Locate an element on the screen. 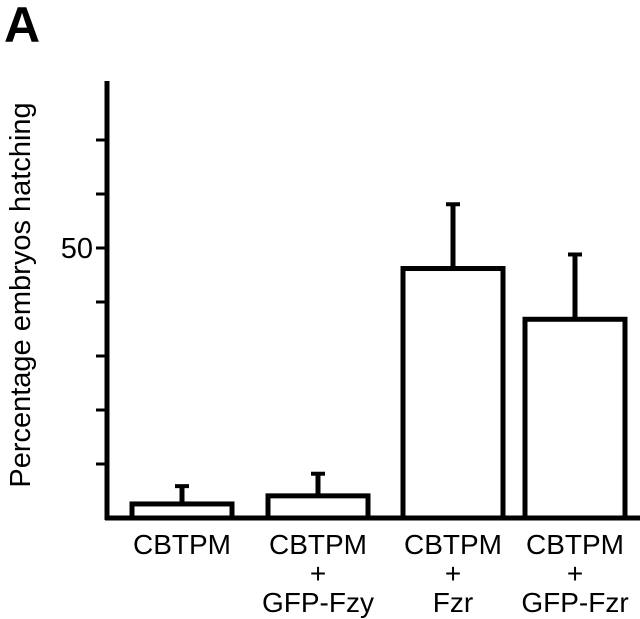  category-label-0: CBTPM is located at coordinates (182, 544).